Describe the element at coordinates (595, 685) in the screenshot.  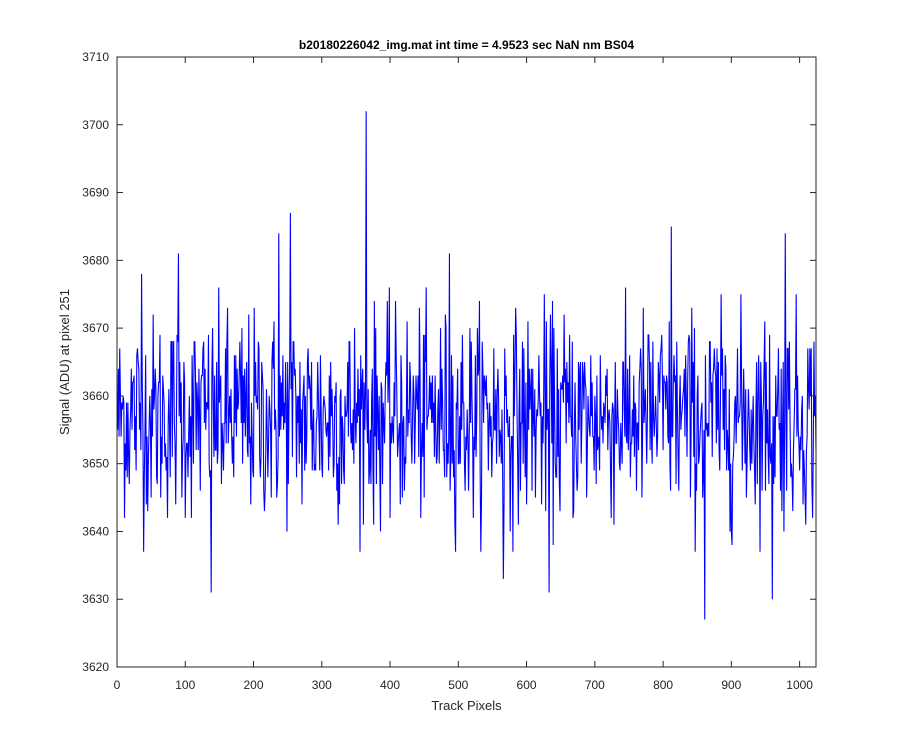
I see `x-tick-label: 700` at that location.